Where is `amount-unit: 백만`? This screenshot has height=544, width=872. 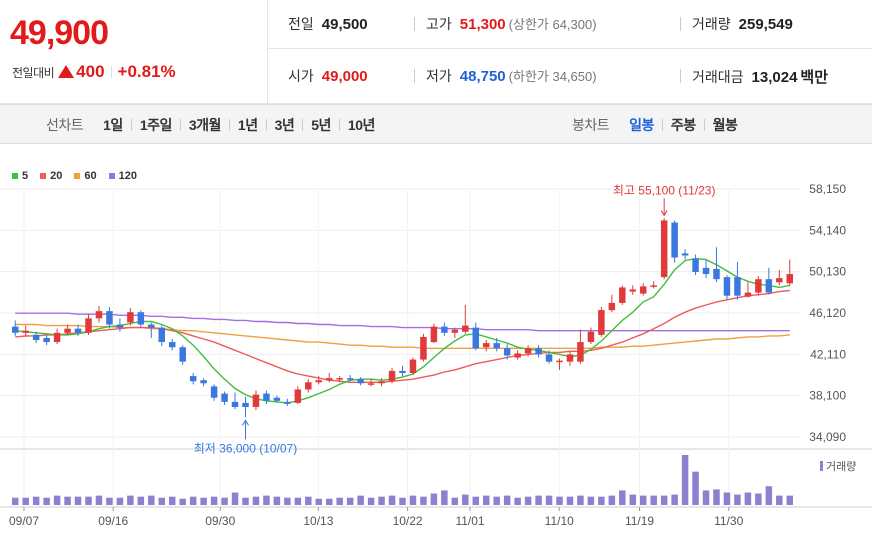 amount-unit: 백만 is located at coordinates (814, 77).